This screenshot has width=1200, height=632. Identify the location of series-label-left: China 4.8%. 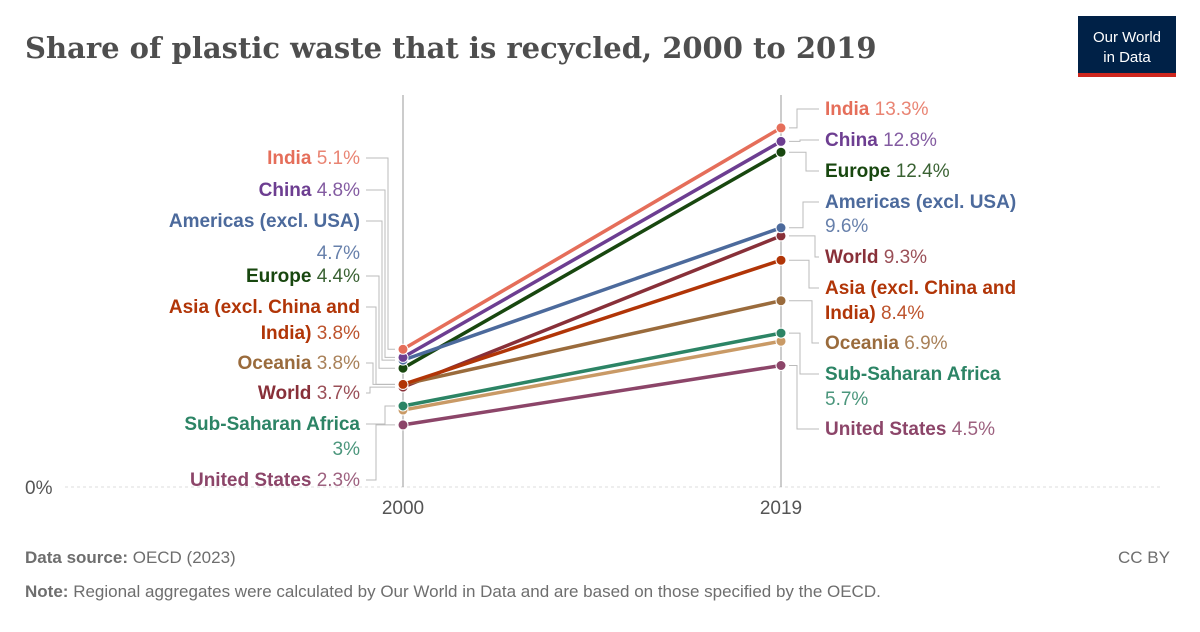
(309, 190).